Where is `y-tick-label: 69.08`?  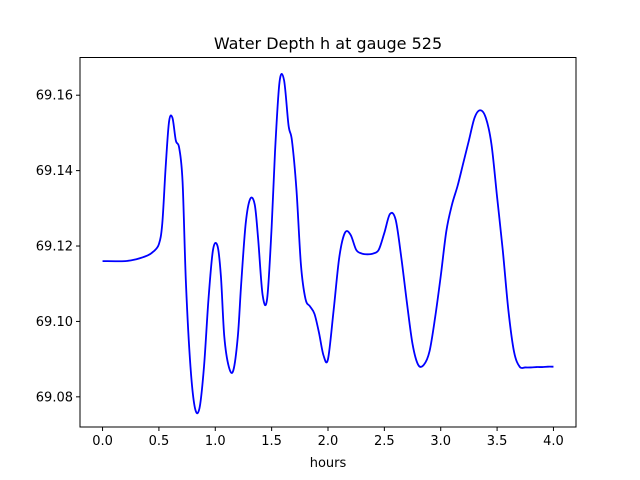
y-tick-label: 69.08 is located at coordinates (54, 397).